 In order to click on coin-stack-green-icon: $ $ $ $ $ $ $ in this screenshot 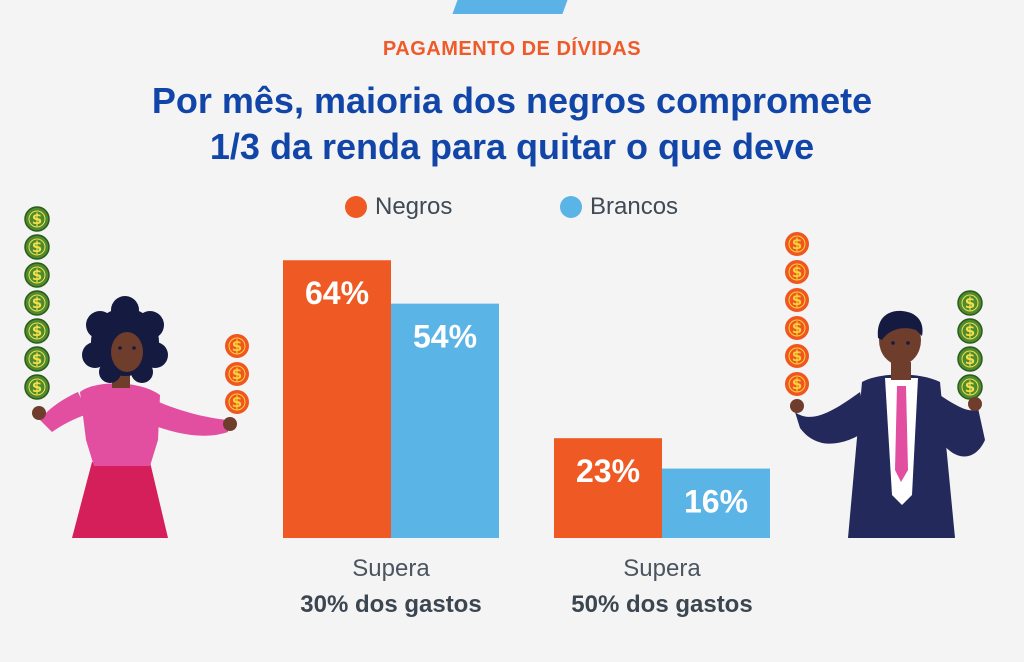, I will do `click(37, 303)`.